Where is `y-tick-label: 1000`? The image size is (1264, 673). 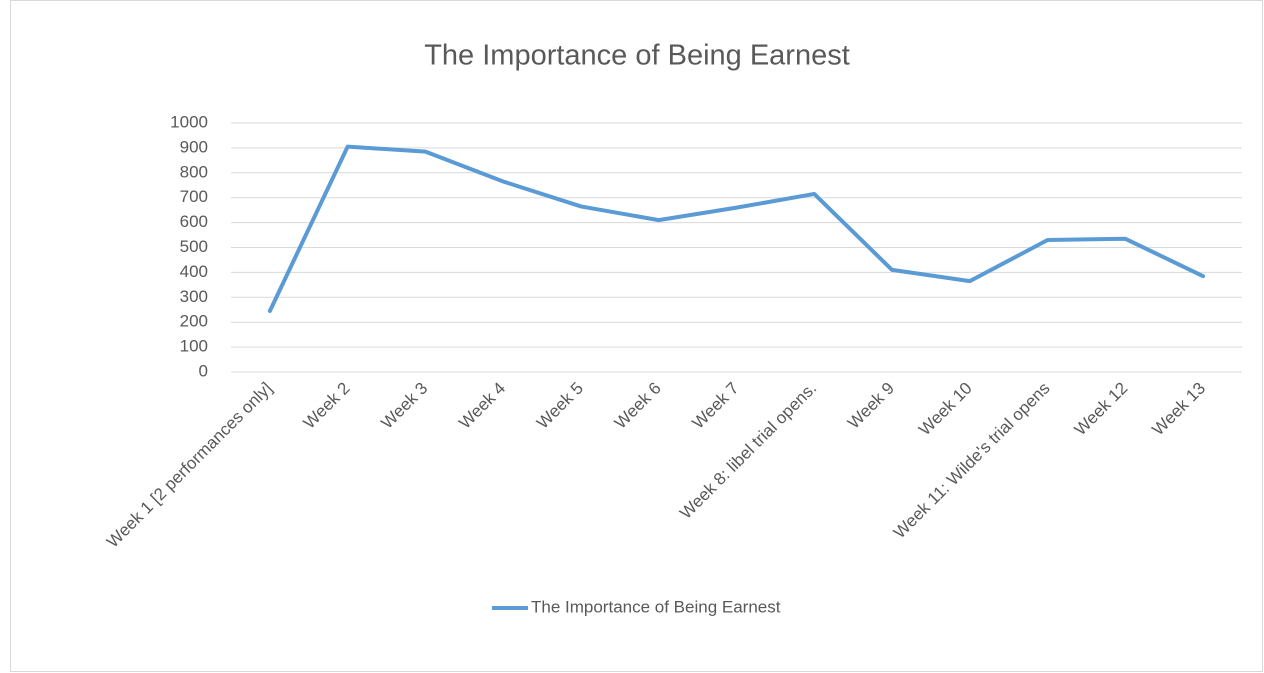
y-tick-label: 1000 is located at coordinates (189, 121).